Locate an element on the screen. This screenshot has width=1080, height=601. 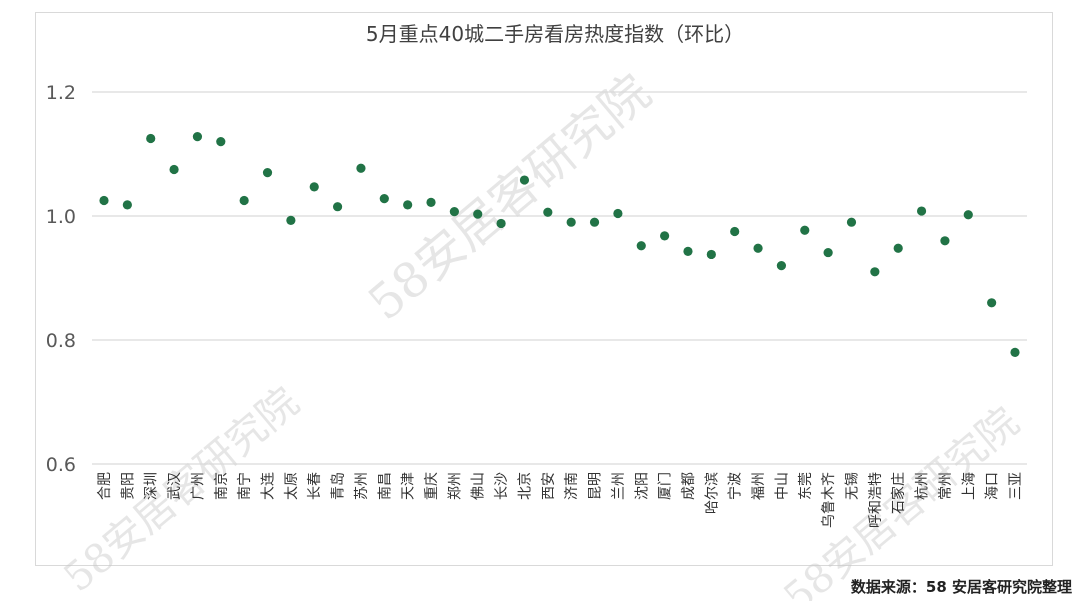
data-point-天津 is located at coordinates (408, 205).